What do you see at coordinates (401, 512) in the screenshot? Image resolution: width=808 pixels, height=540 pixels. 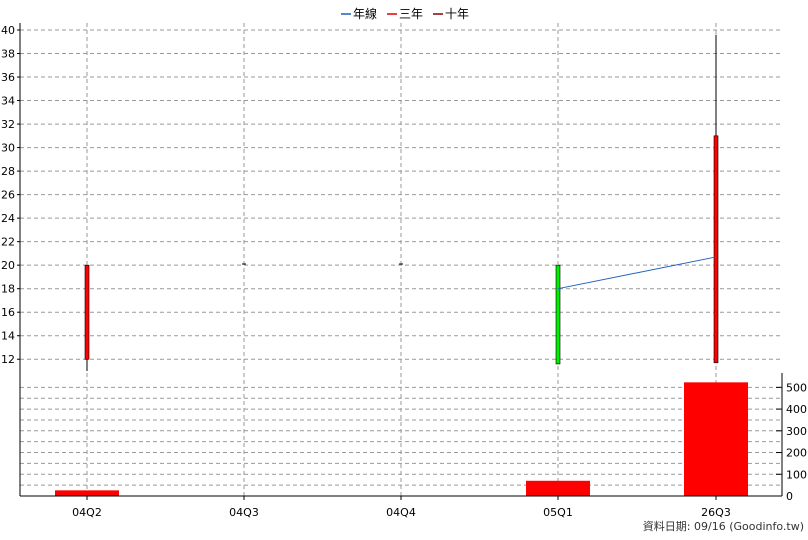 I see `x-tick-label: 04Q4` at bounding box center [401, 512].